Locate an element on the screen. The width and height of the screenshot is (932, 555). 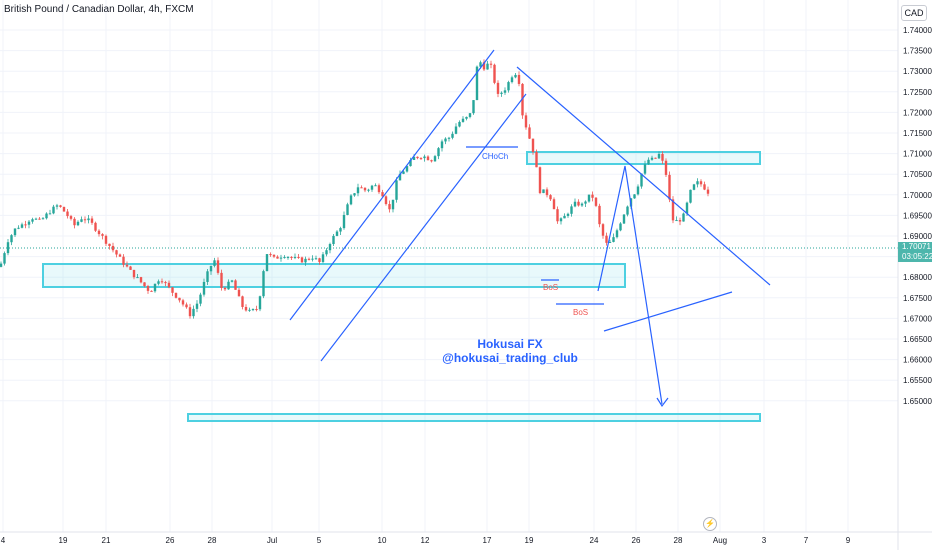
time-axis: 4 19 21 26 28 Jul 5 10 12 17 19 24 26 28 Aug 3 7 9 is located at coordinates (426, 540).